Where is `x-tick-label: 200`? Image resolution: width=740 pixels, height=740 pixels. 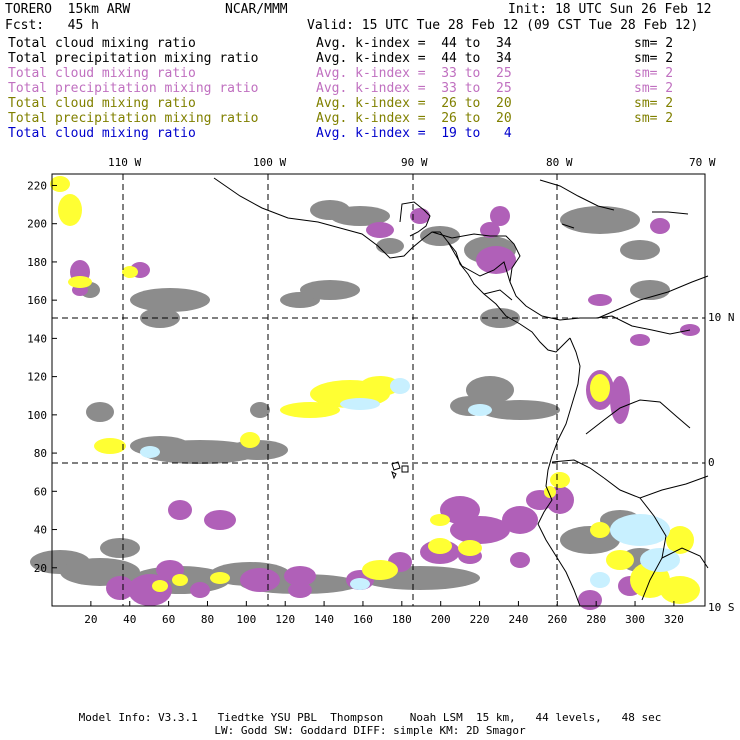
x-tick-label: 200 is located at coordinates (441, 619).